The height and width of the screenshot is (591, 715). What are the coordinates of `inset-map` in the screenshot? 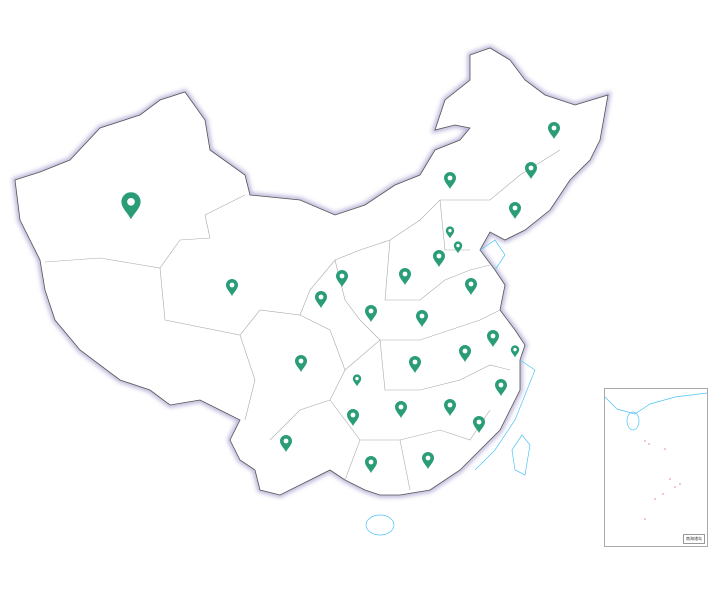 It's located at (656, 456).